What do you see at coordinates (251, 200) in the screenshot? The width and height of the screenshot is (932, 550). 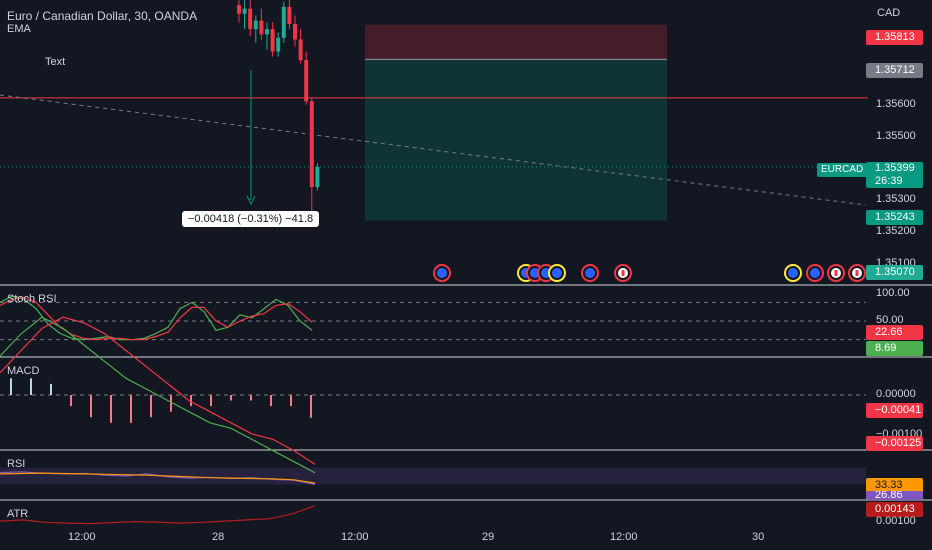 I see `measure-arrowhead` at bounding box center [251, 200].